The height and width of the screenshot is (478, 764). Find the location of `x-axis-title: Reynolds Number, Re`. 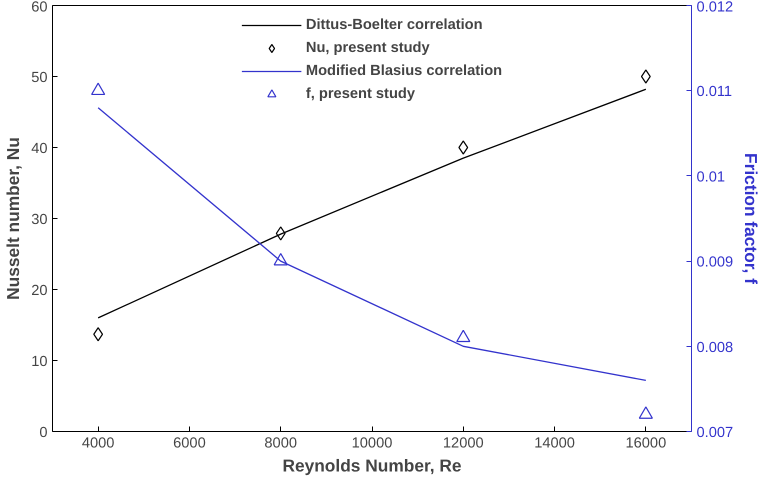

x-axis-title: Reynolds Number, Re is located at coordinates (372, 466).